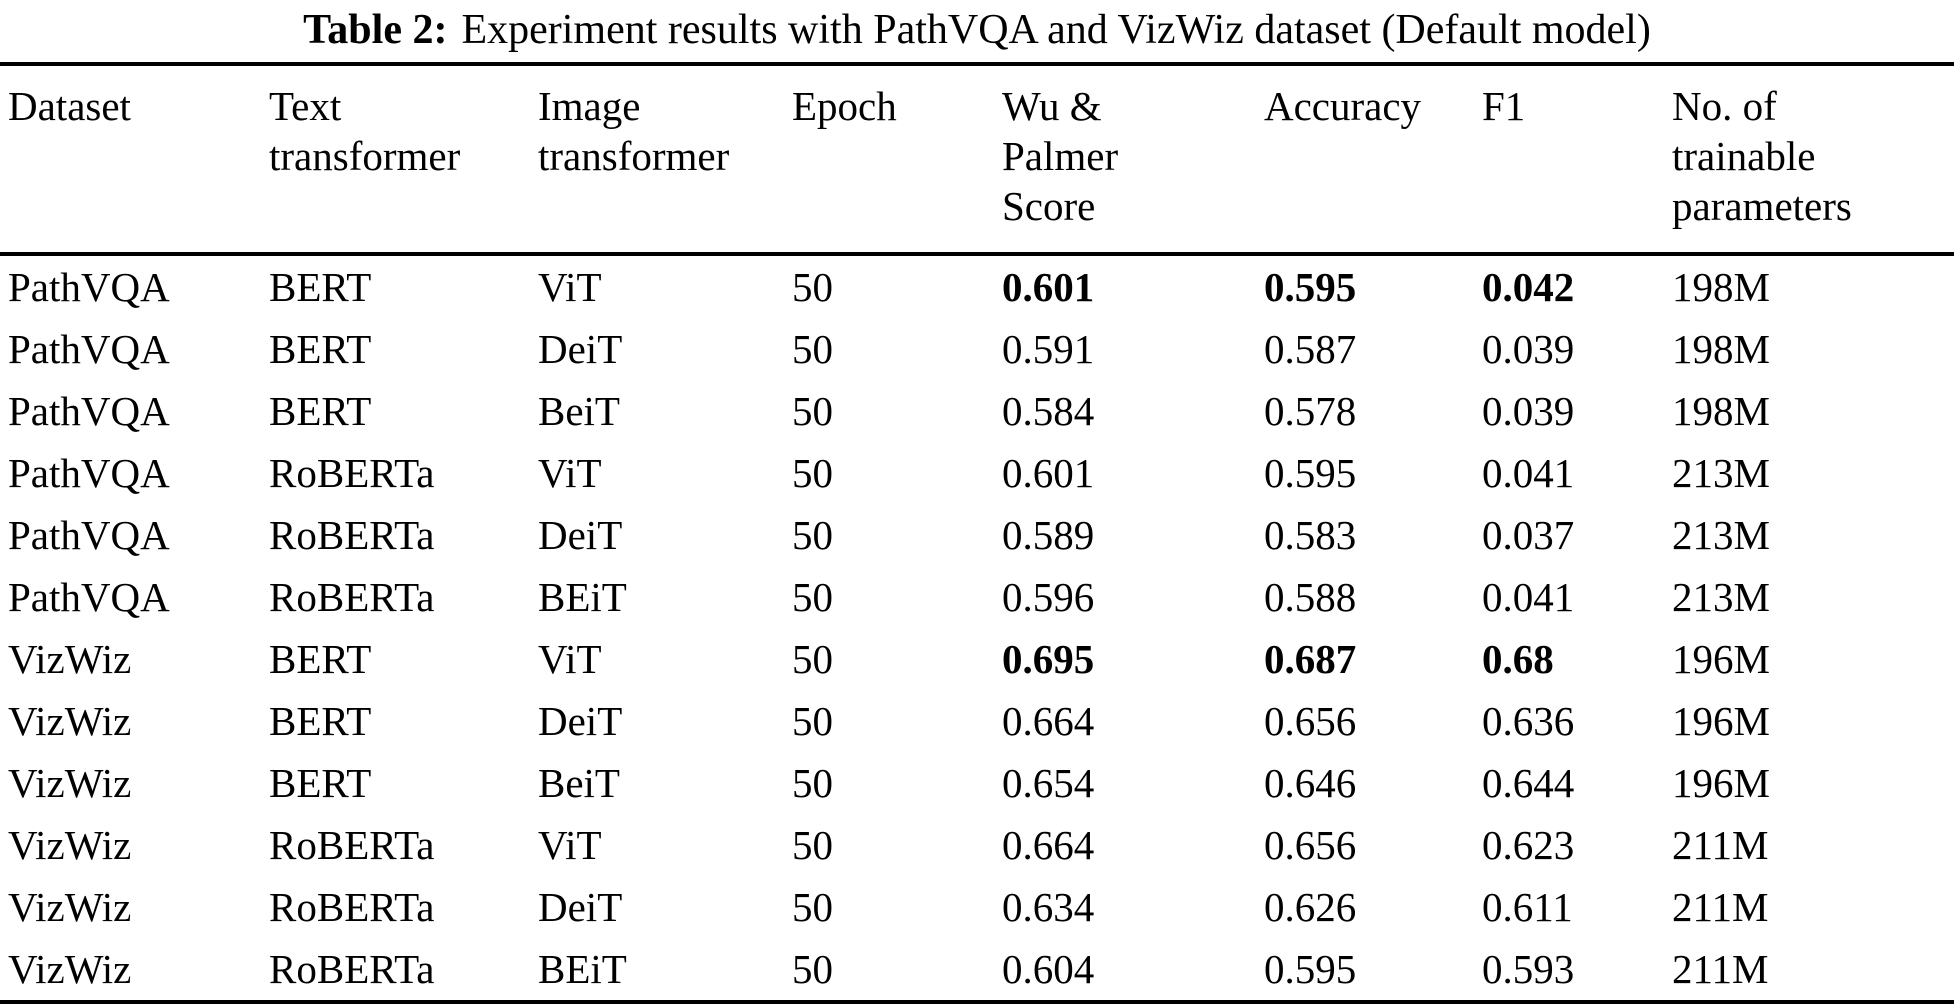  Describe the element at coordinates (1048, 597) in the screenshot. I see `cell-wu-palmer-score: 0.596` at that location.